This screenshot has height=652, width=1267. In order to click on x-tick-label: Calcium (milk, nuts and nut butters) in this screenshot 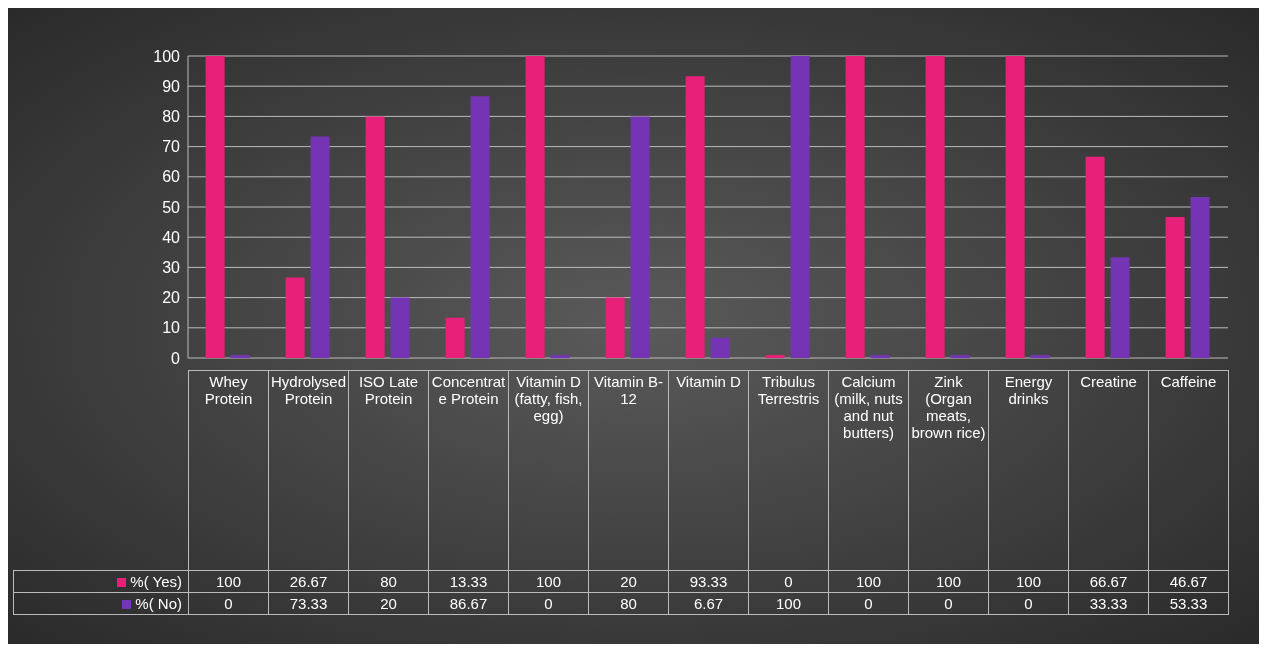, I will do `click(868, 470)`.